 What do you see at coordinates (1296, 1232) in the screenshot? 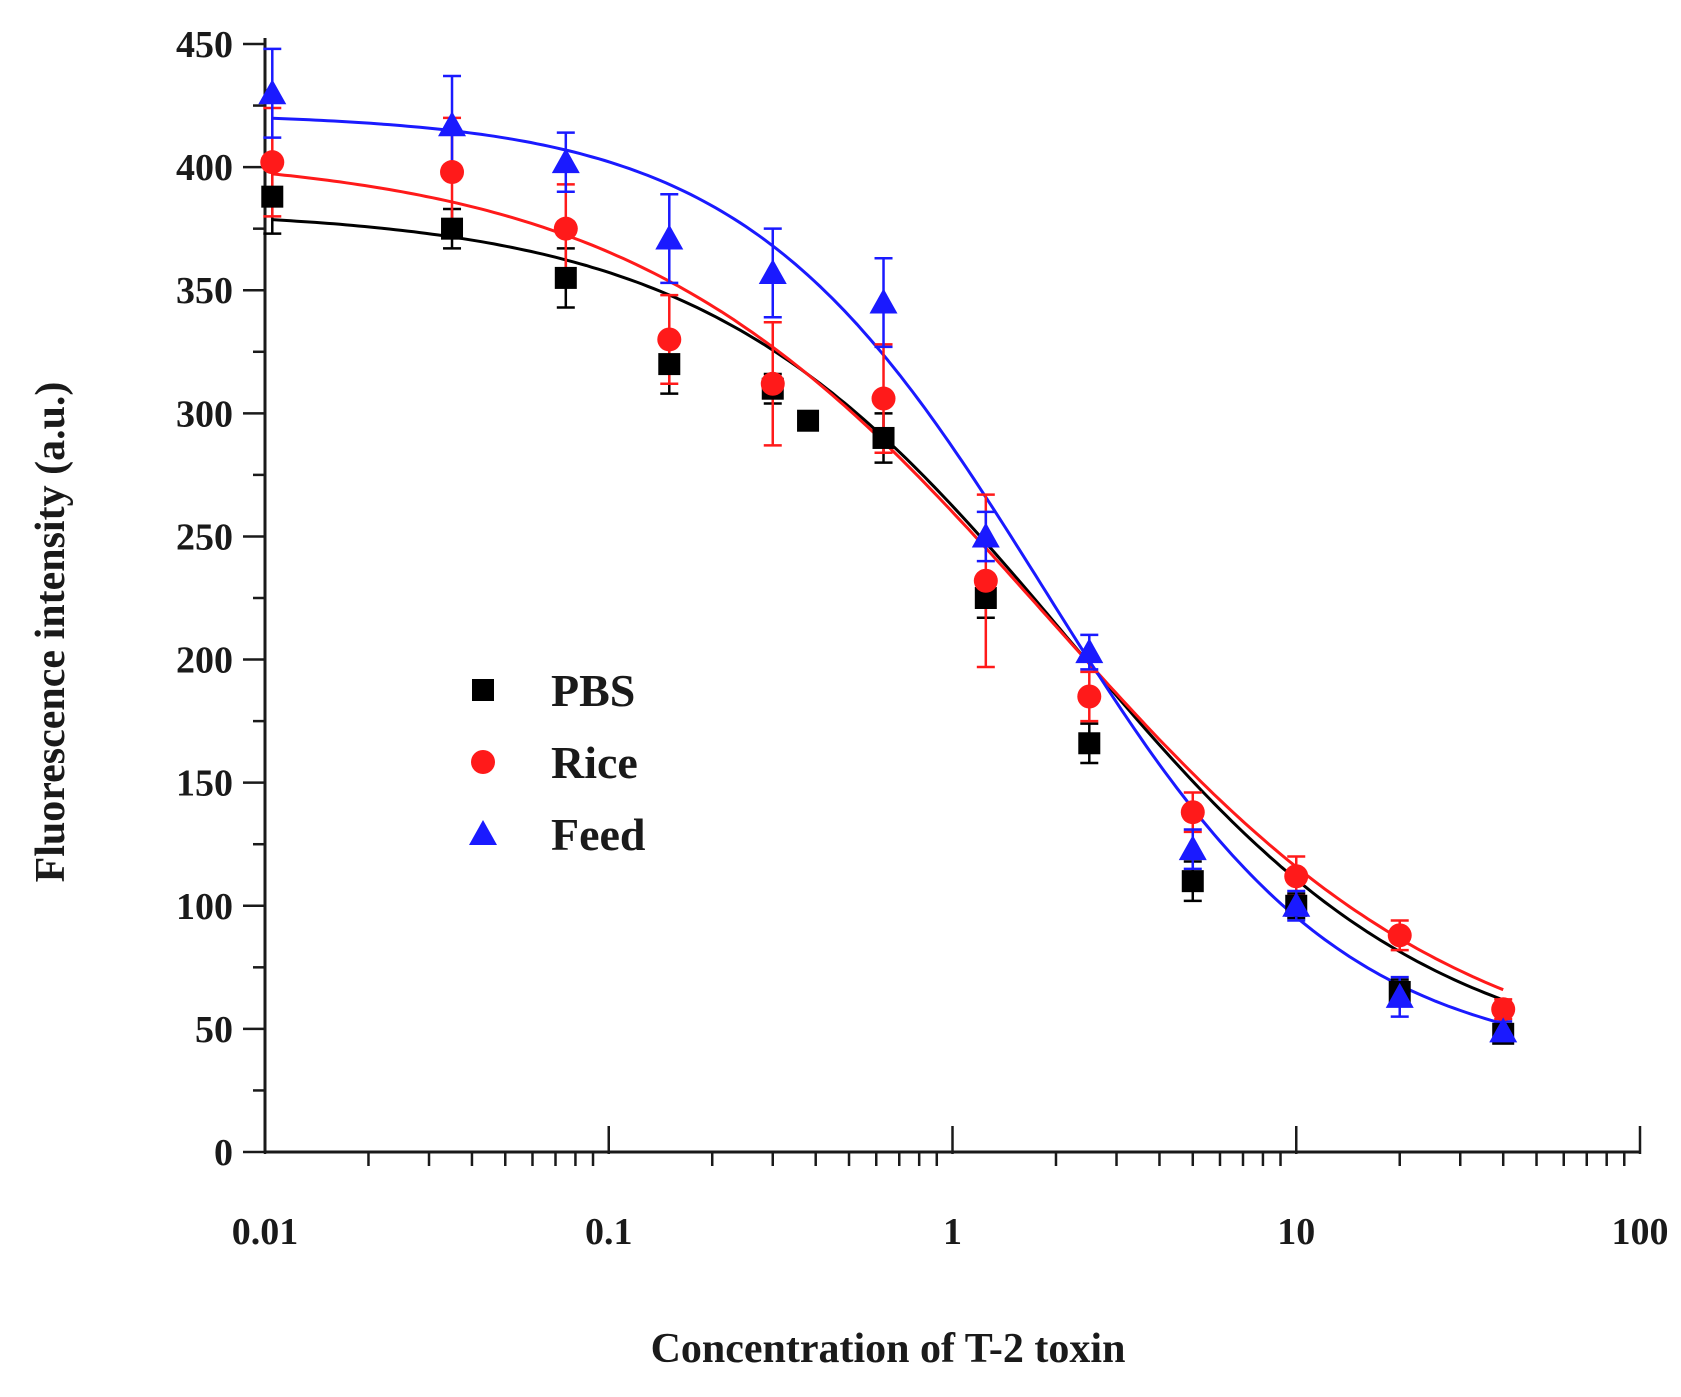
I see `x-tick-label: 10` at bounding box center [1296, 1232].